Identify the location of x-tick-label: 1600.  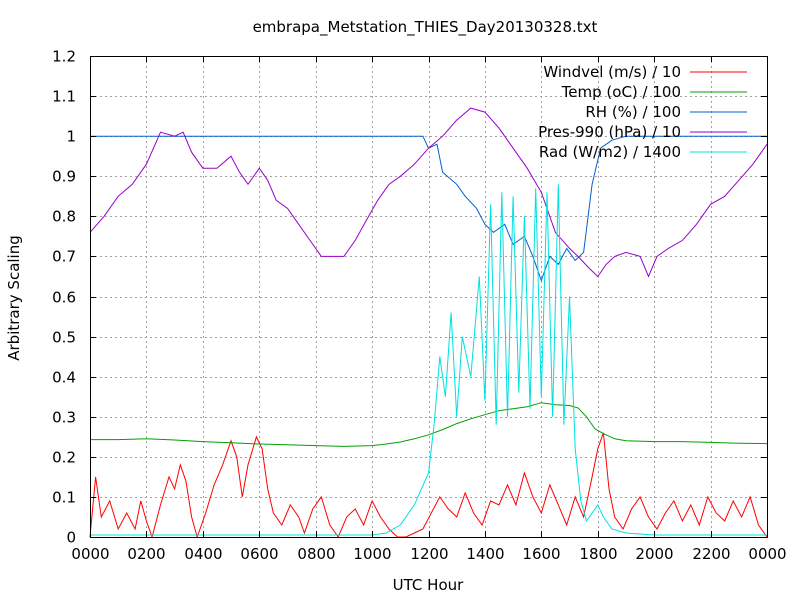
(541, 554).